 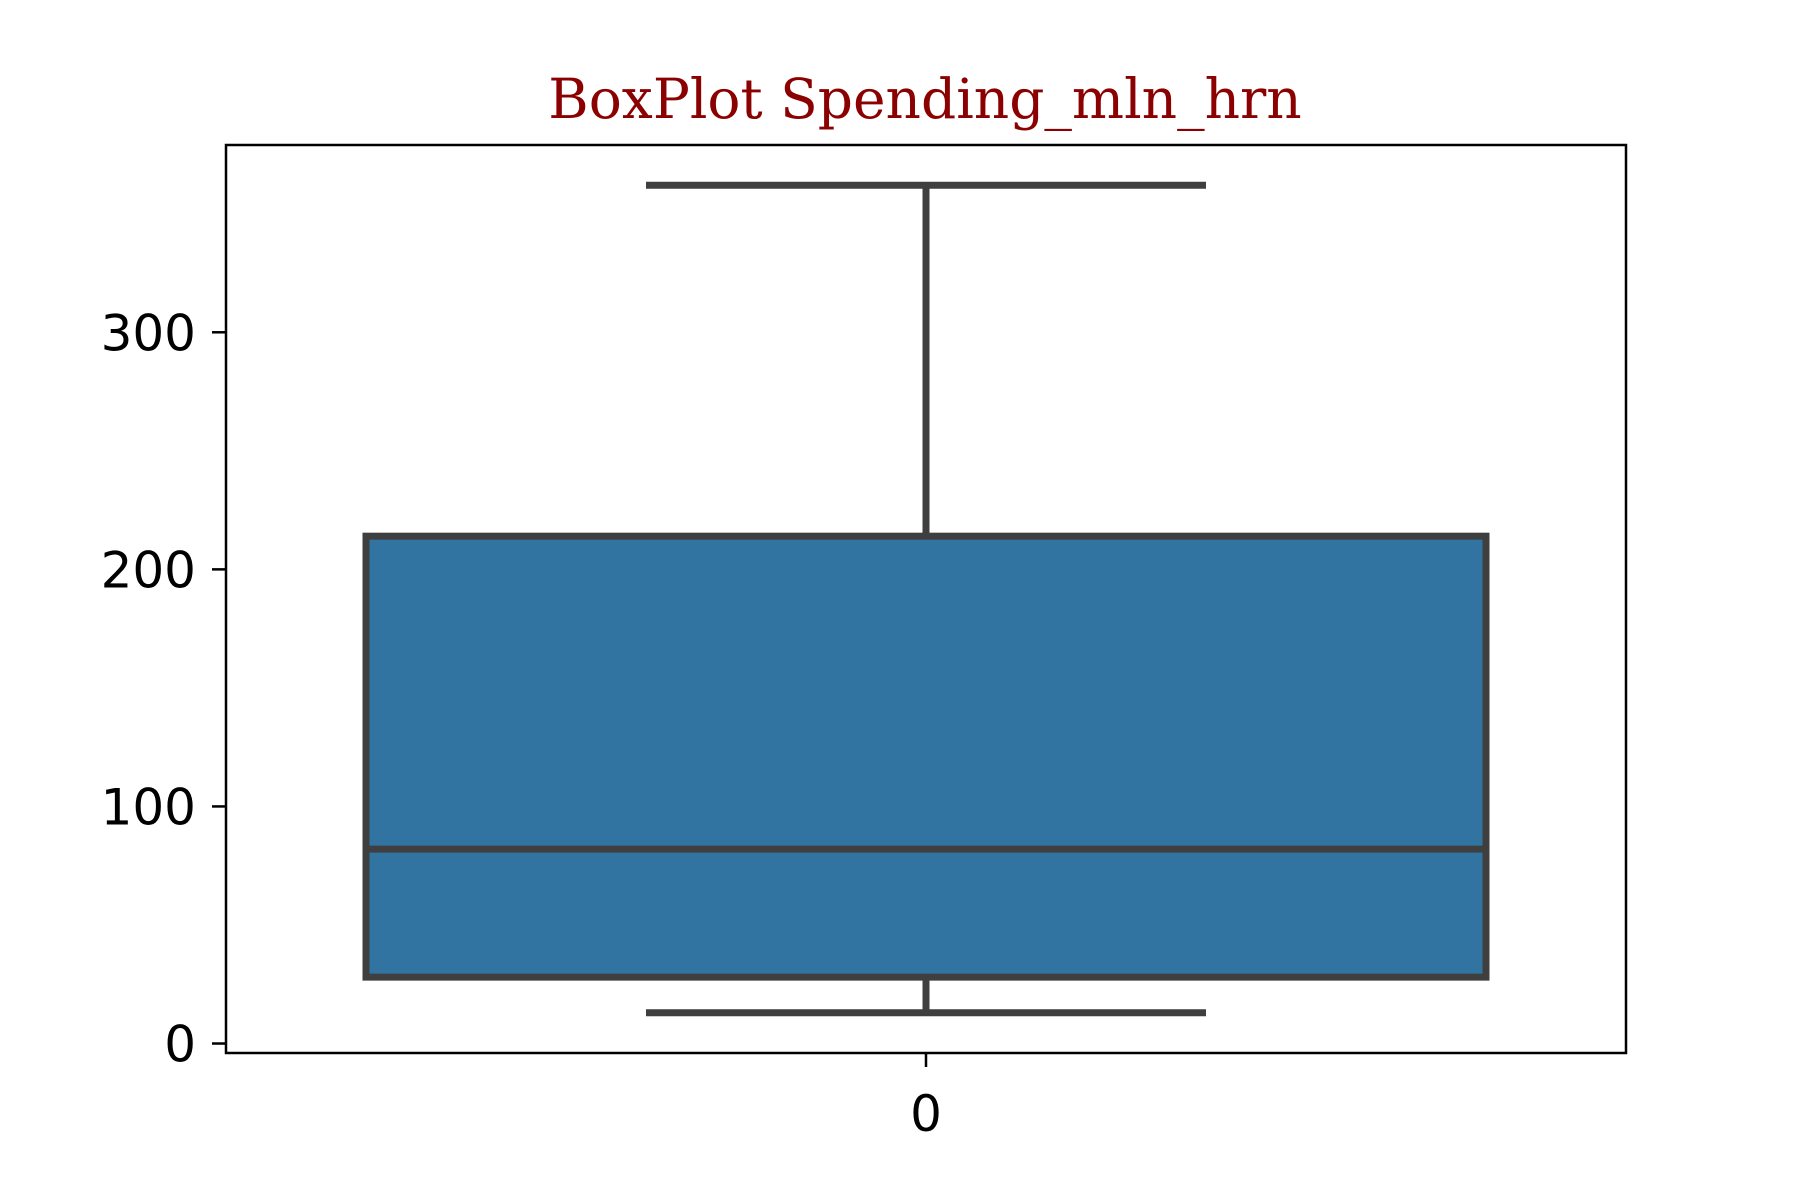 What do you see at coordinates (148, 807) in the screenshot?
I see `y-tick-label: 100` at bounding box center [148, 807].